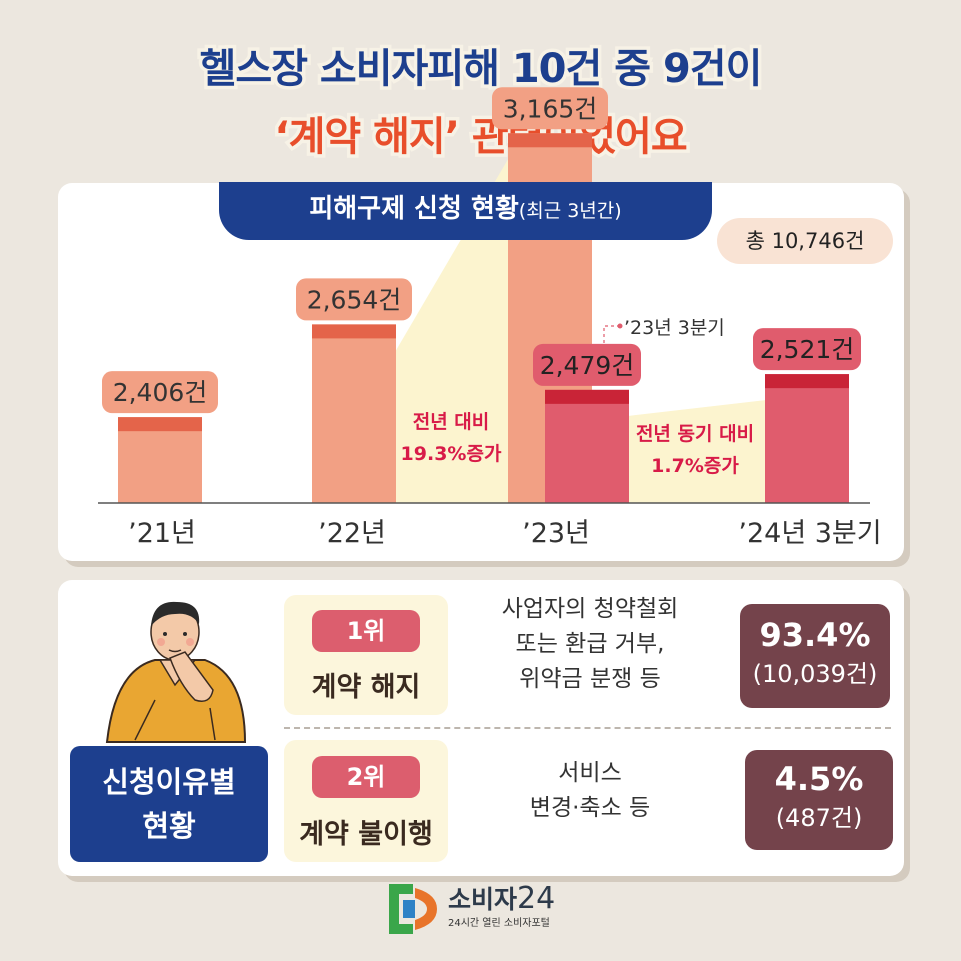 The height and width of the screenshot is (961, 961). What do you see at coordinates (556, 533) in the screenshot?
I see `x-tick-label: ’23년` at bounding box center [556, 533].